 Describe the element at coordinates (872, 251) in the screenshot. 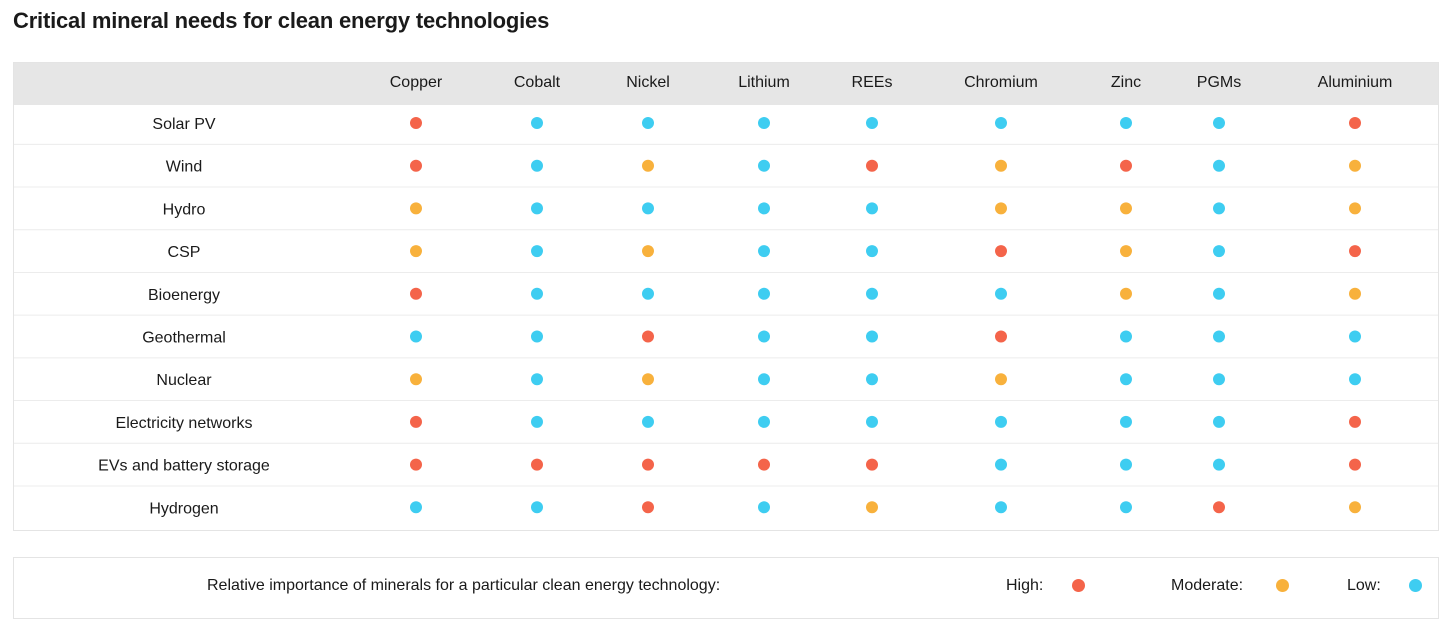

I see `dot-csp-rees-low` at that location.